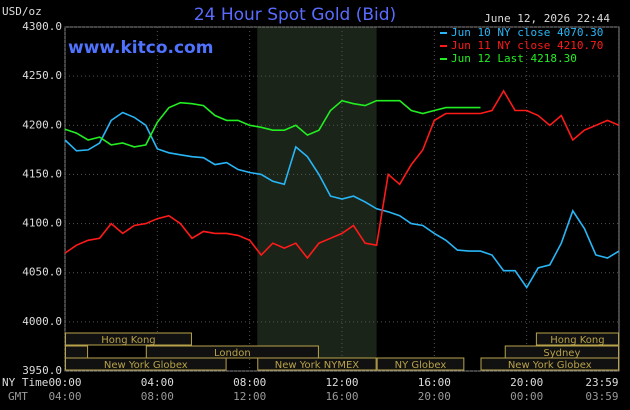 This screenshot has width=630, height=410. Describe the element at coordinates (547, 18) in the screenshot. I see `timestamp: June 12, 2026 22:44` at that location.